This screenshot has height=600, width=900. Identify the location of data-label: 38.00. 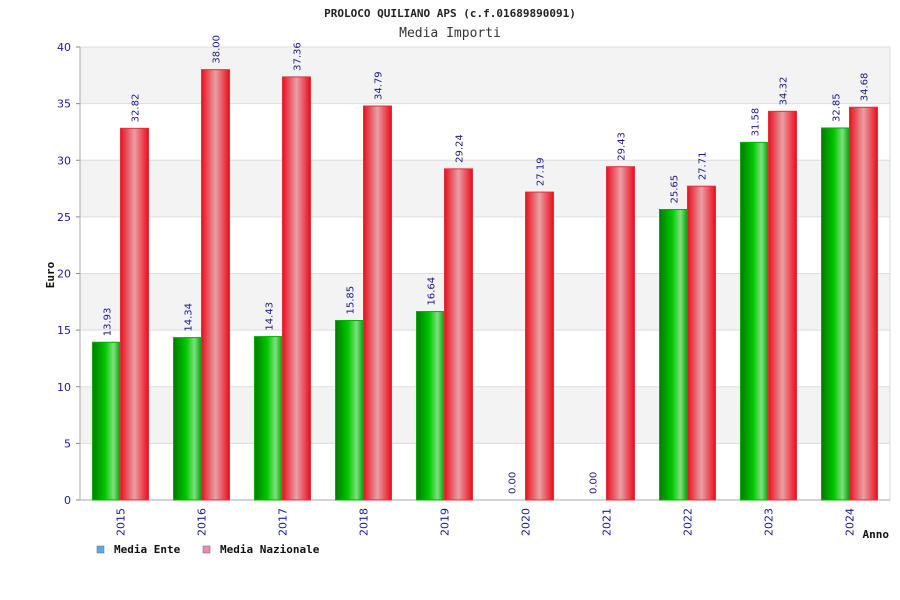
(217, 49).